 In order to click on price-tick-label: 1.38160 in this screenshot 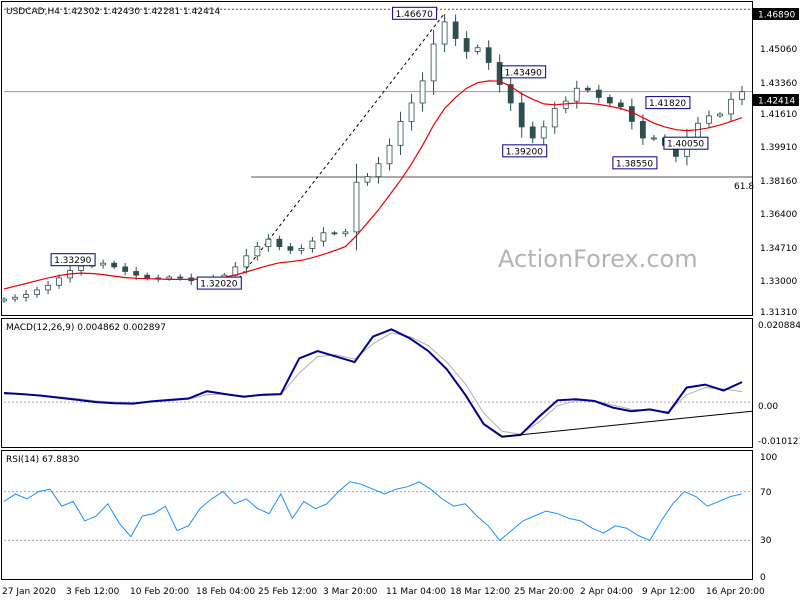, I will do `click(778, 182)`.